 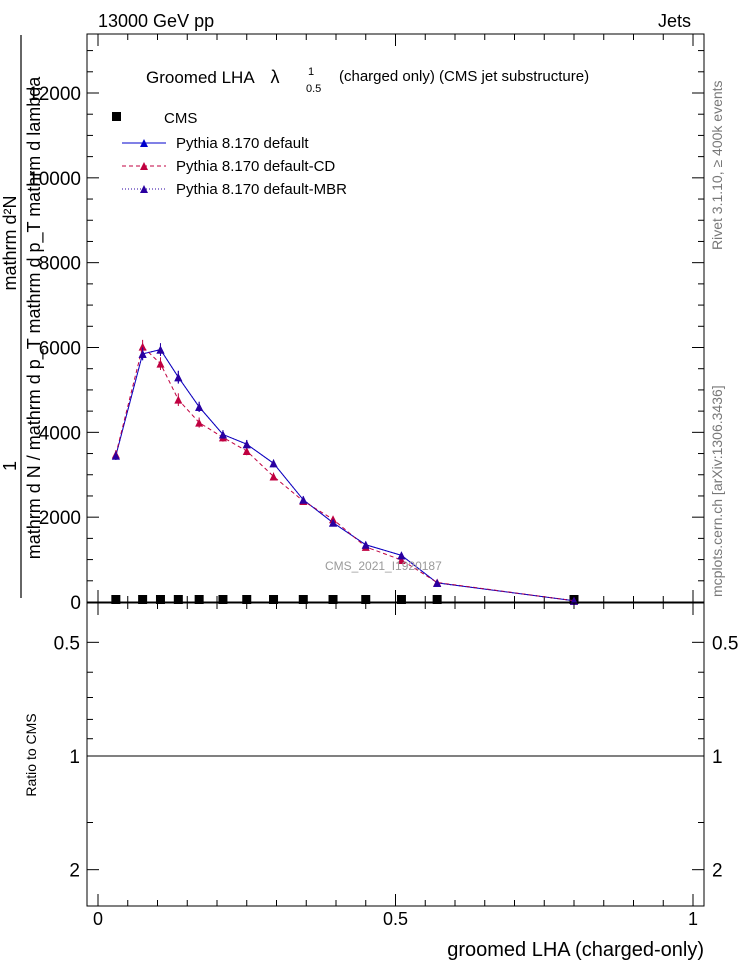 I want to click on main-y-tick-label: 12000, so click(x=54, y=94).